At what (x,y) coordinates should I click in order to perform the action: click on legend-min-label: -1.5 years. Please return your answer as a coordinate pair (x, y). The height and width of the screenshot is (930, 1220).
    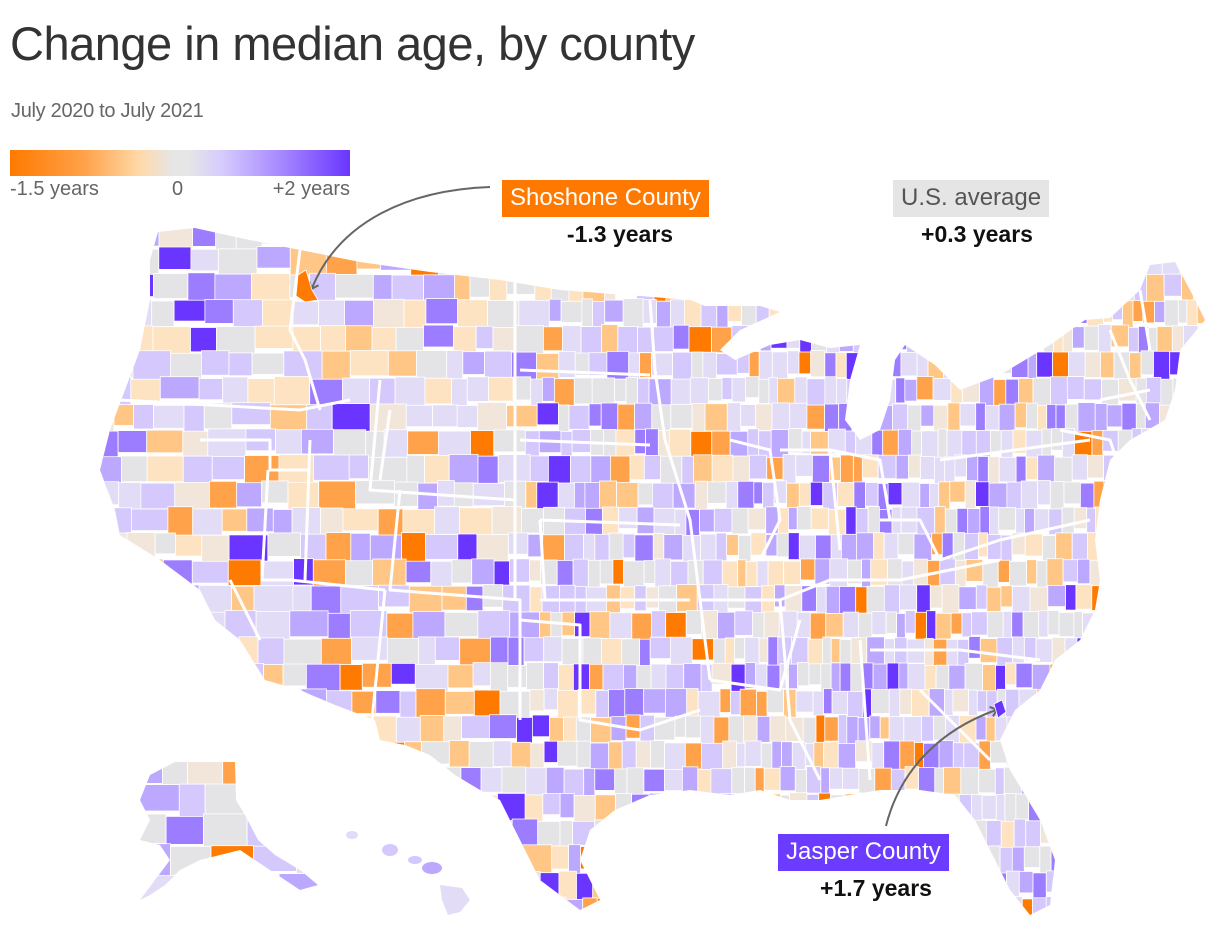
    Looking at the image, I should click on (54, 189).